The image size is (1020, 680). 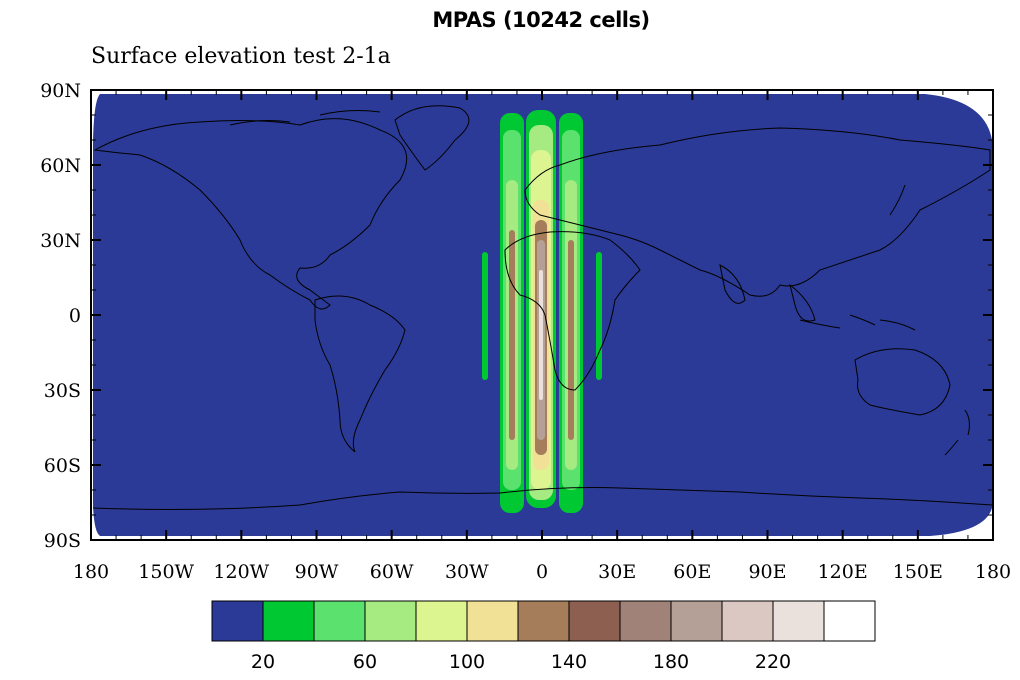 I want to click on y-tick-label: 90N, so click(x=60, y=91).